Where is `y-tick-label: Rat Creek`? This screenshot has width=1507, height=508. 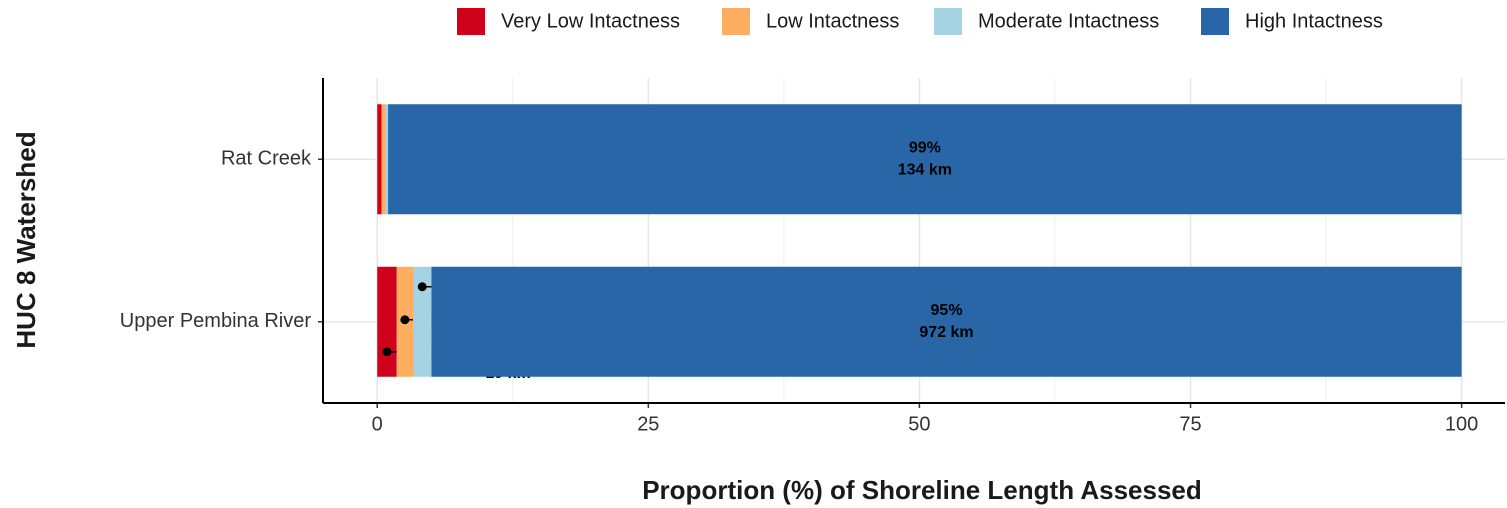 y-tick-label: Rat Creek is located at coordinates (266, 159).